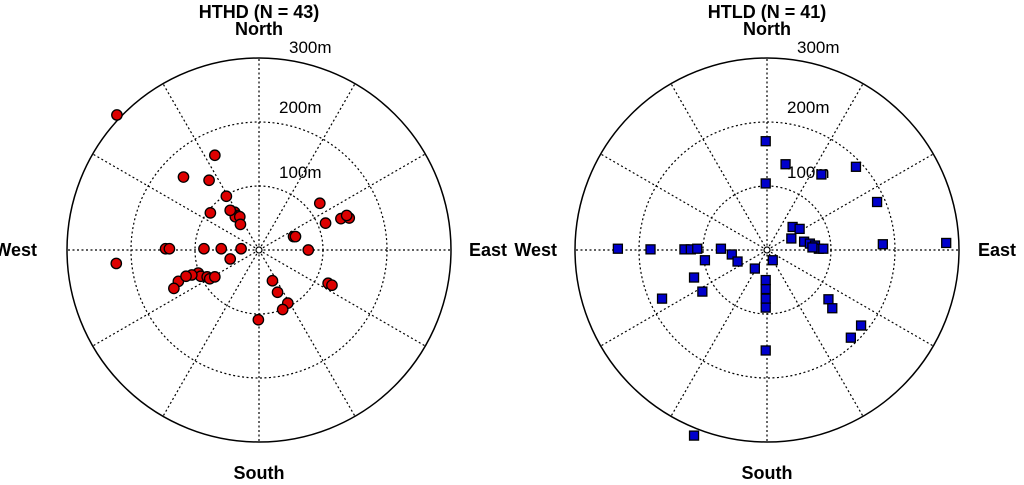 The image size is (1024, 485). Describe the element at coordinates (300, 107) in the screenshot. I see `hthd-ring-label-200m: 200m` at that location.